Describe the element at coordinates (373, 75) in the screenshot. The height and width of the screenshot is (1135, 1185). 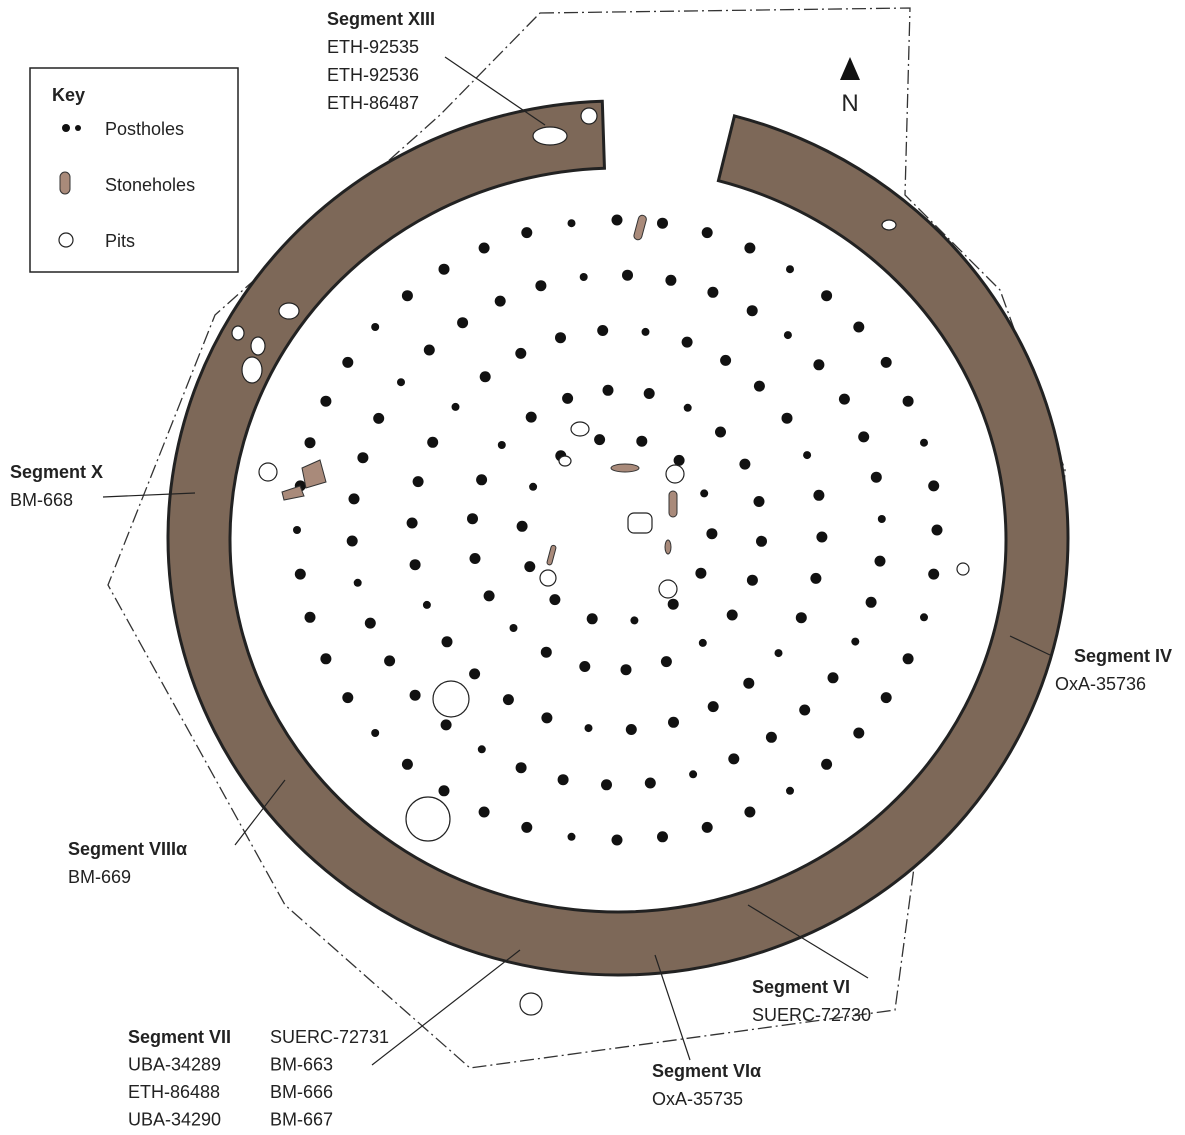
I see `sample-code: ETH-92536` at that location.